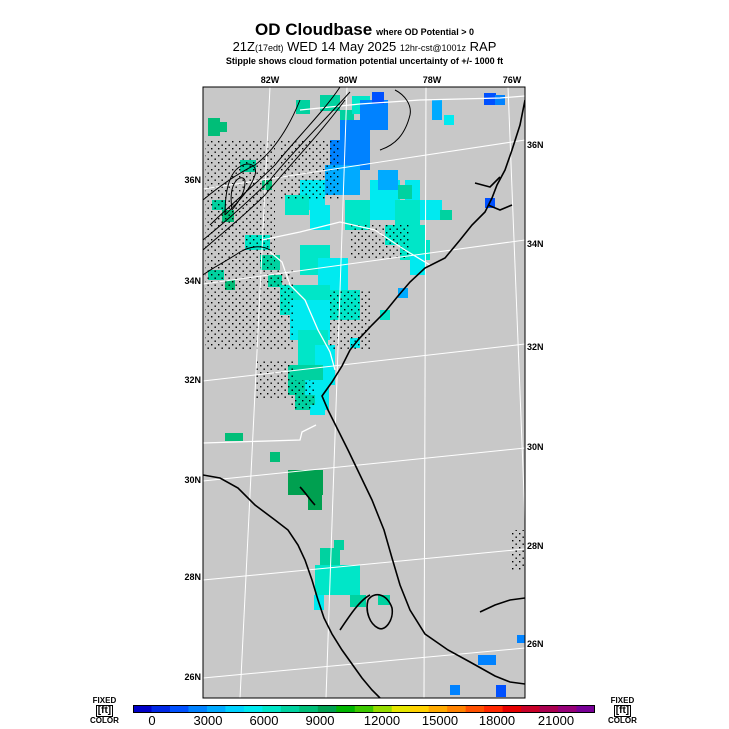 This screenshot has width=729, height=729. I want to click on colorbar-tick-label: 0, so click(152, 720).